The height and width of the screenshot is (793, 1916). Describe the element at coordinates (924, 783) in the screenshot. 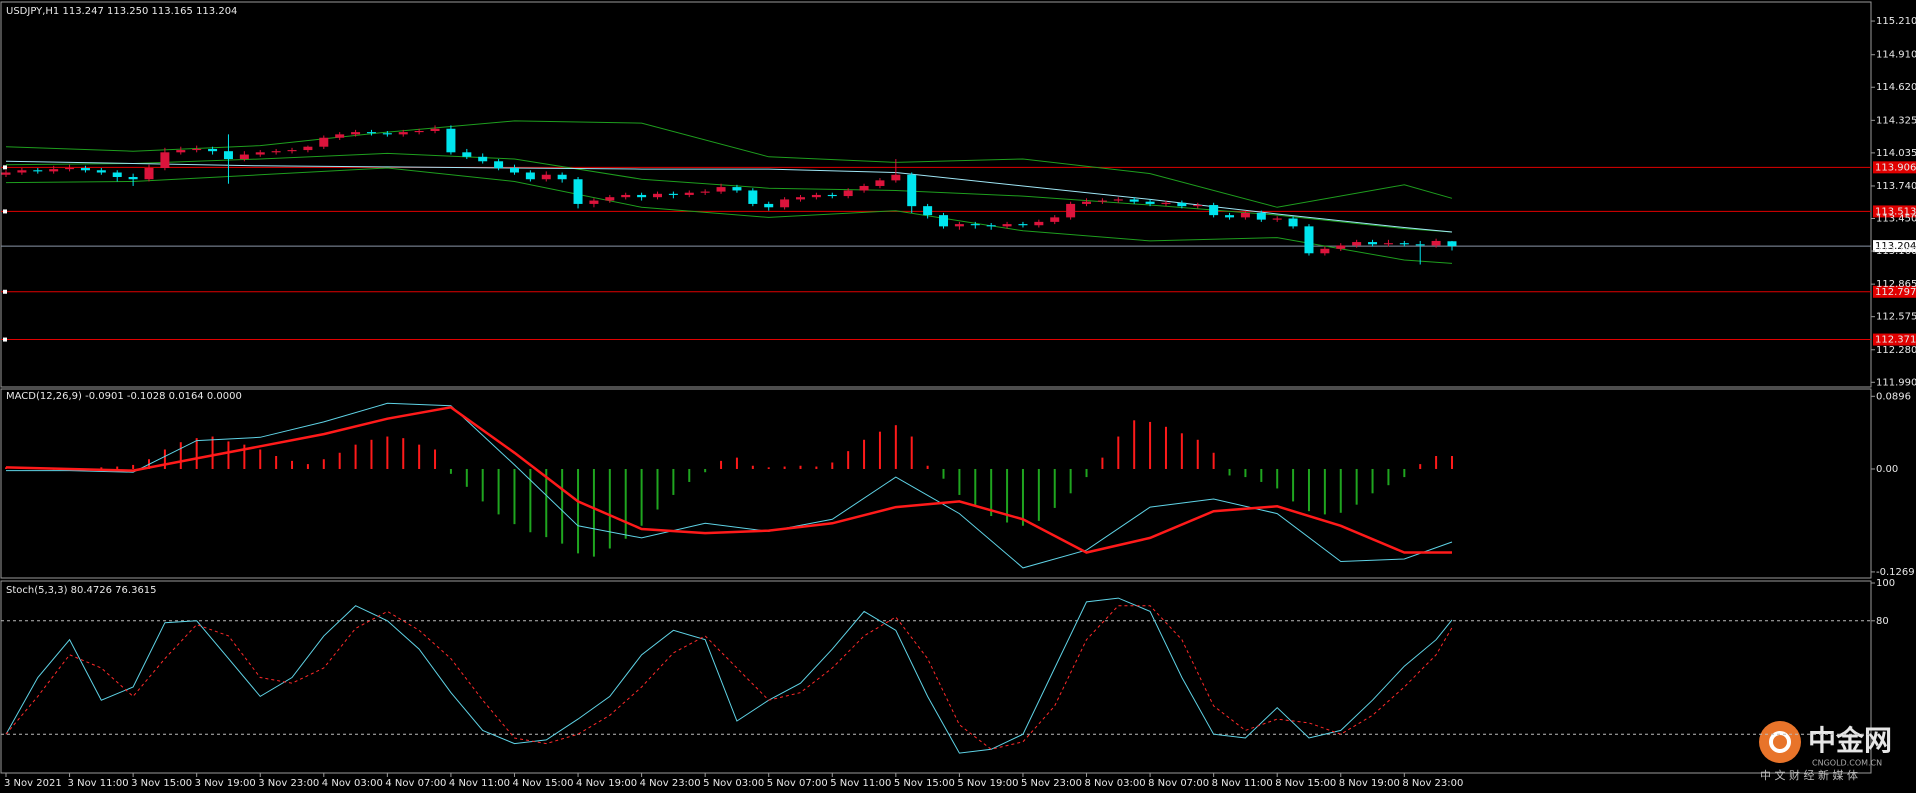

I see `x-tick-label: 5 Nov 15:00` at that location.